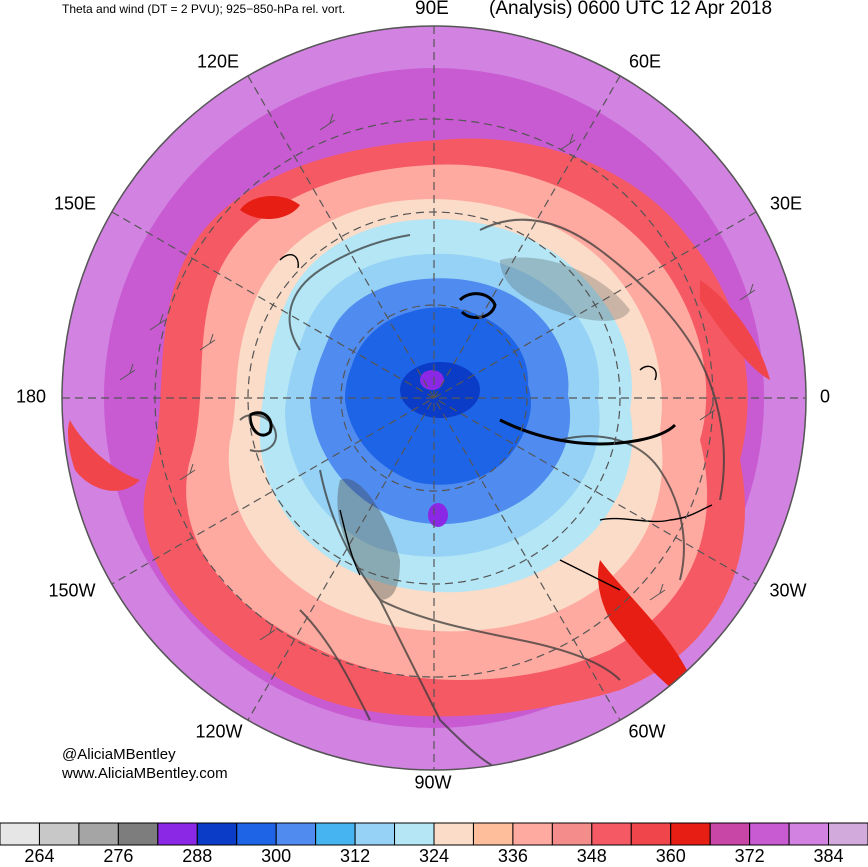 The image size is (868, 867). I want to click on colorbar-tick-label: 324, so click(434, 856).